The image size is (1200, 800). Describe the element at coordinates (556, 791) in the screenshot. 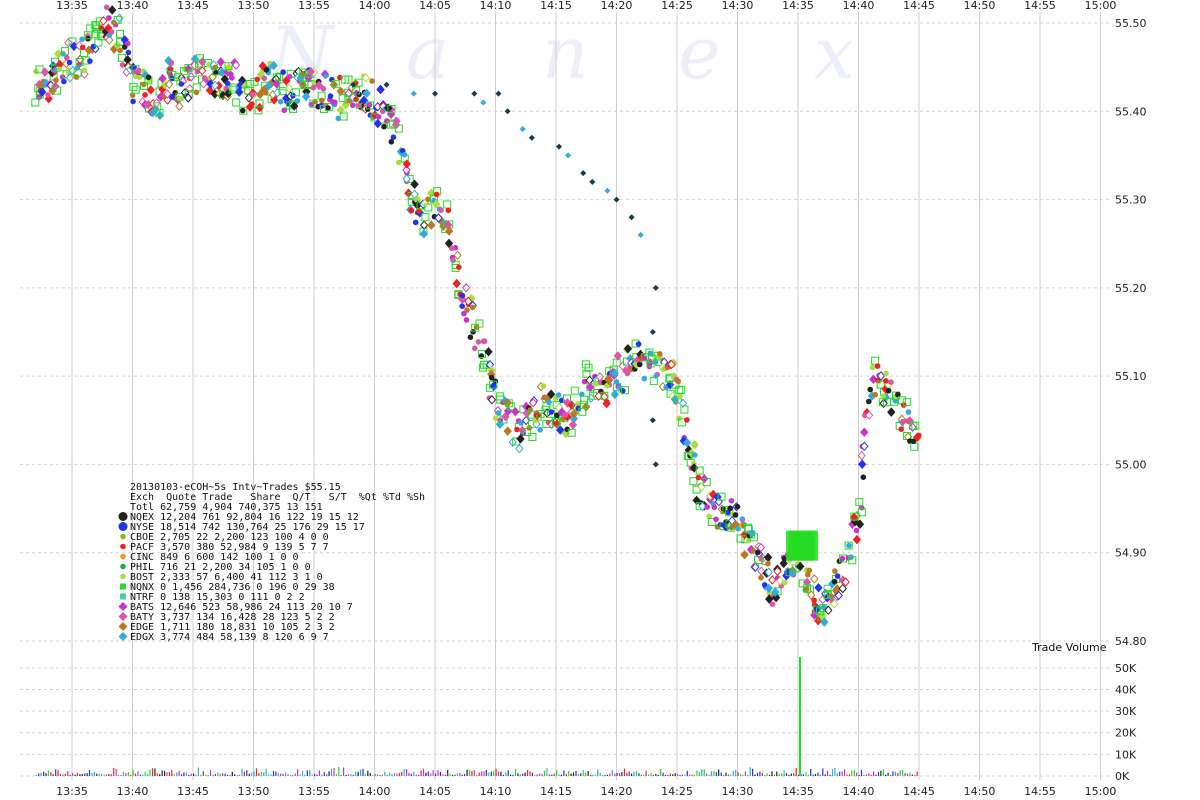

I see `x-tick-label: 14:15` at that location.